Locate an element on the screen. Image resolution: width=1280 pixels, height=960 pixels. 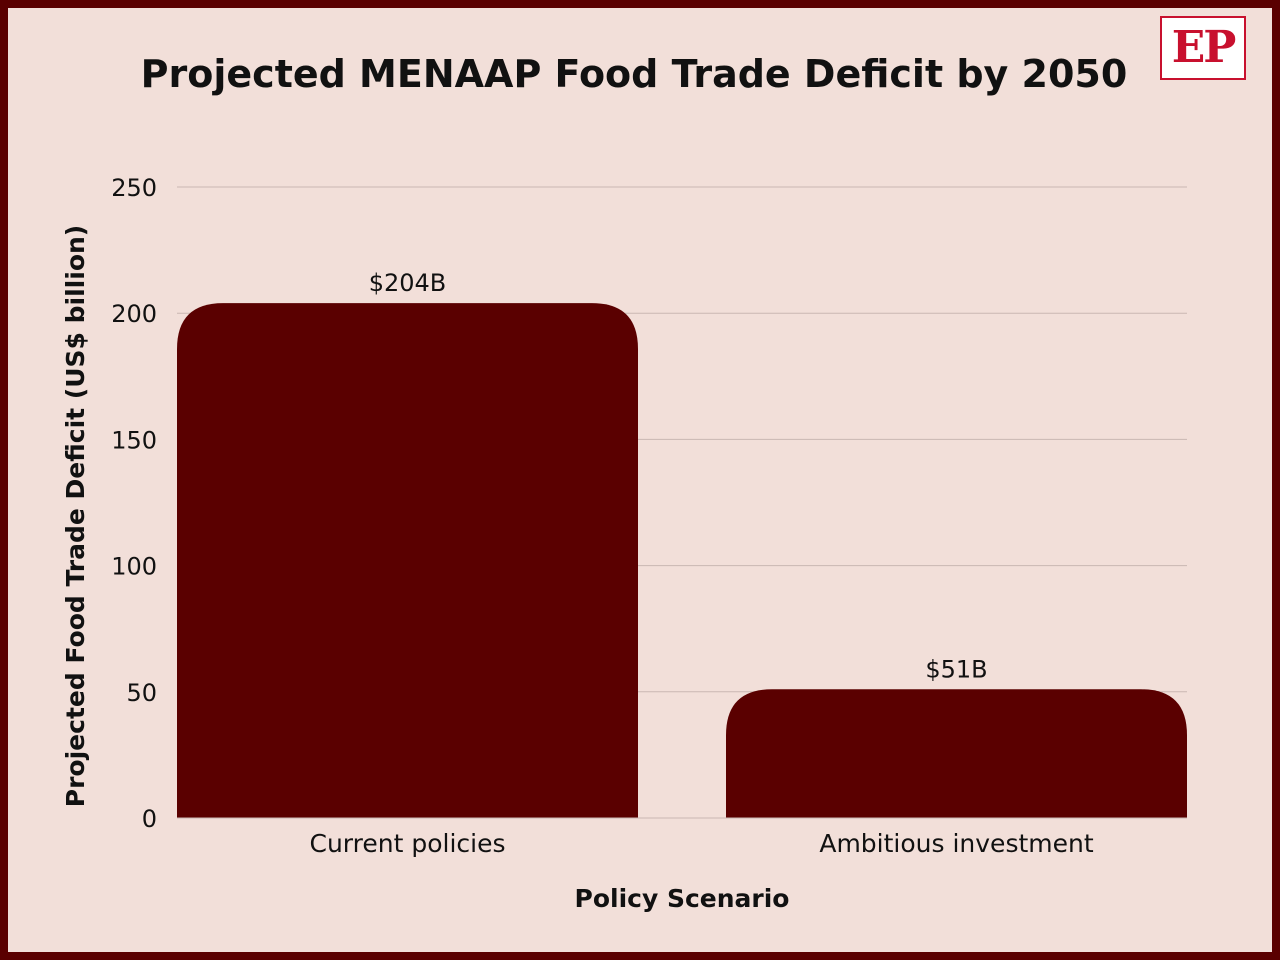
x-category-label: Current policies is located at coordinates (408, 843).